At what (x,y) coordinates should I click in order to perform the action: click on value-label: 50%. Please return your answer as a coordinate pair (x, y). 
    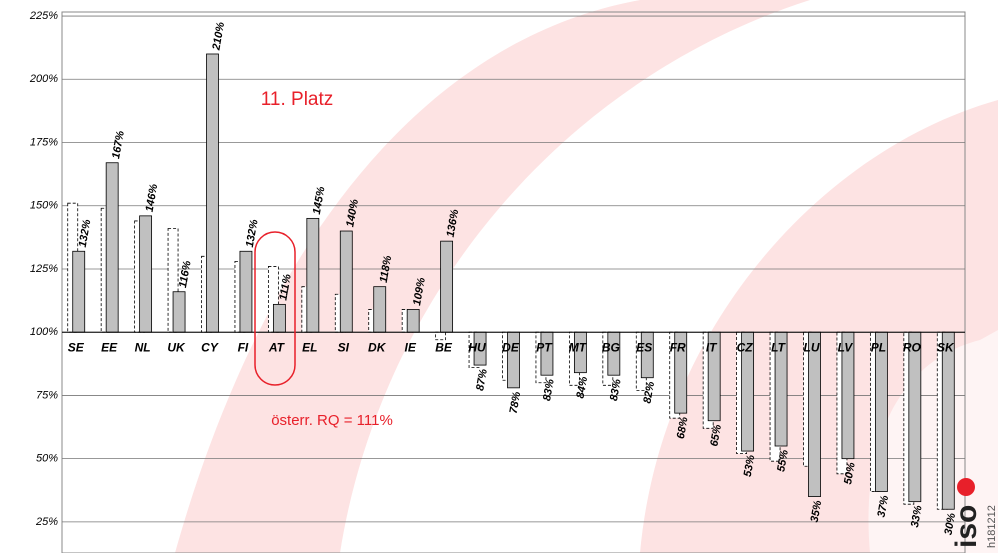
    Looking at the image, I should click on (850, 473).